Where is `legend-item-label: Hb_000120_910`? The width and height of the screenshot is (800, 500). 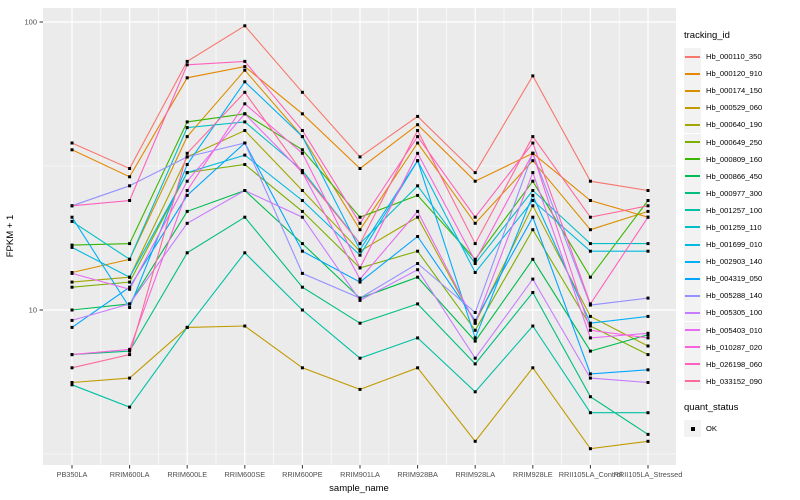
legend-item-label: Hb_000120_910 is located at coordinates (734, 74).